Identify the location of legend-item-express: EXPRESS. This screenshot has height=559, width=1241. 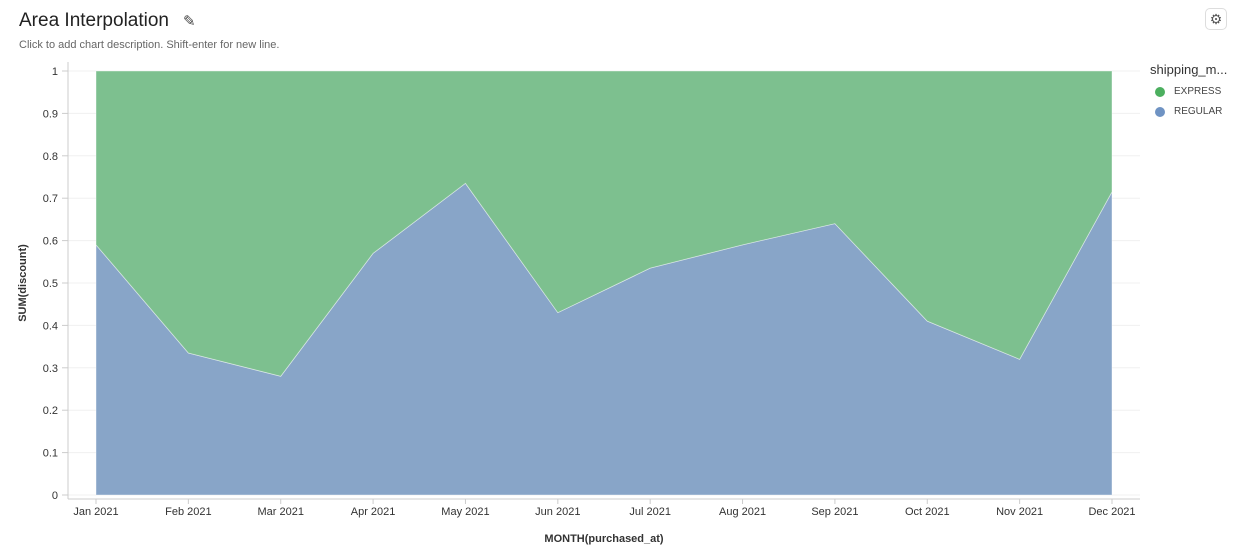
(1191, 91).